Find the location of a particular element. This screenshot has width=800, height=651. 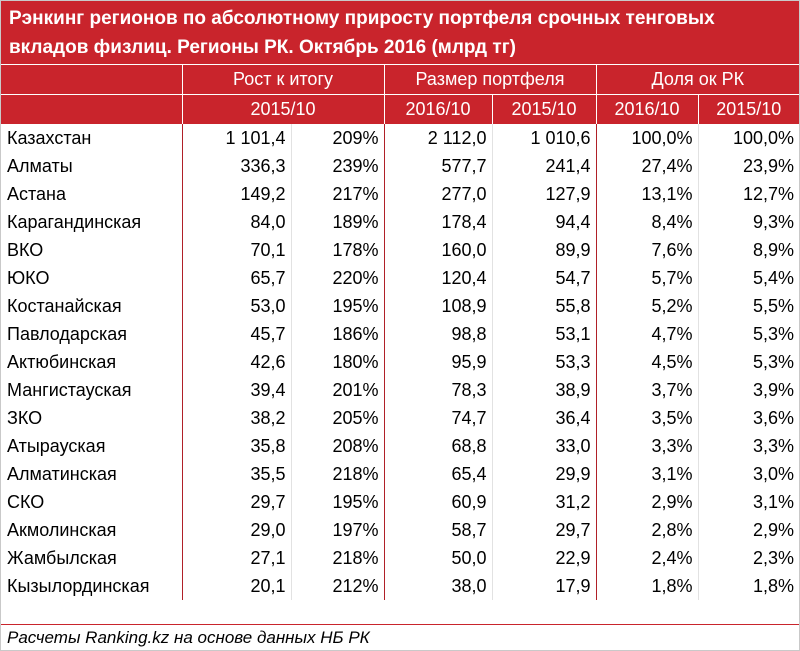

size-2016-cell: 58,7 is located at coordinates (437, 530).